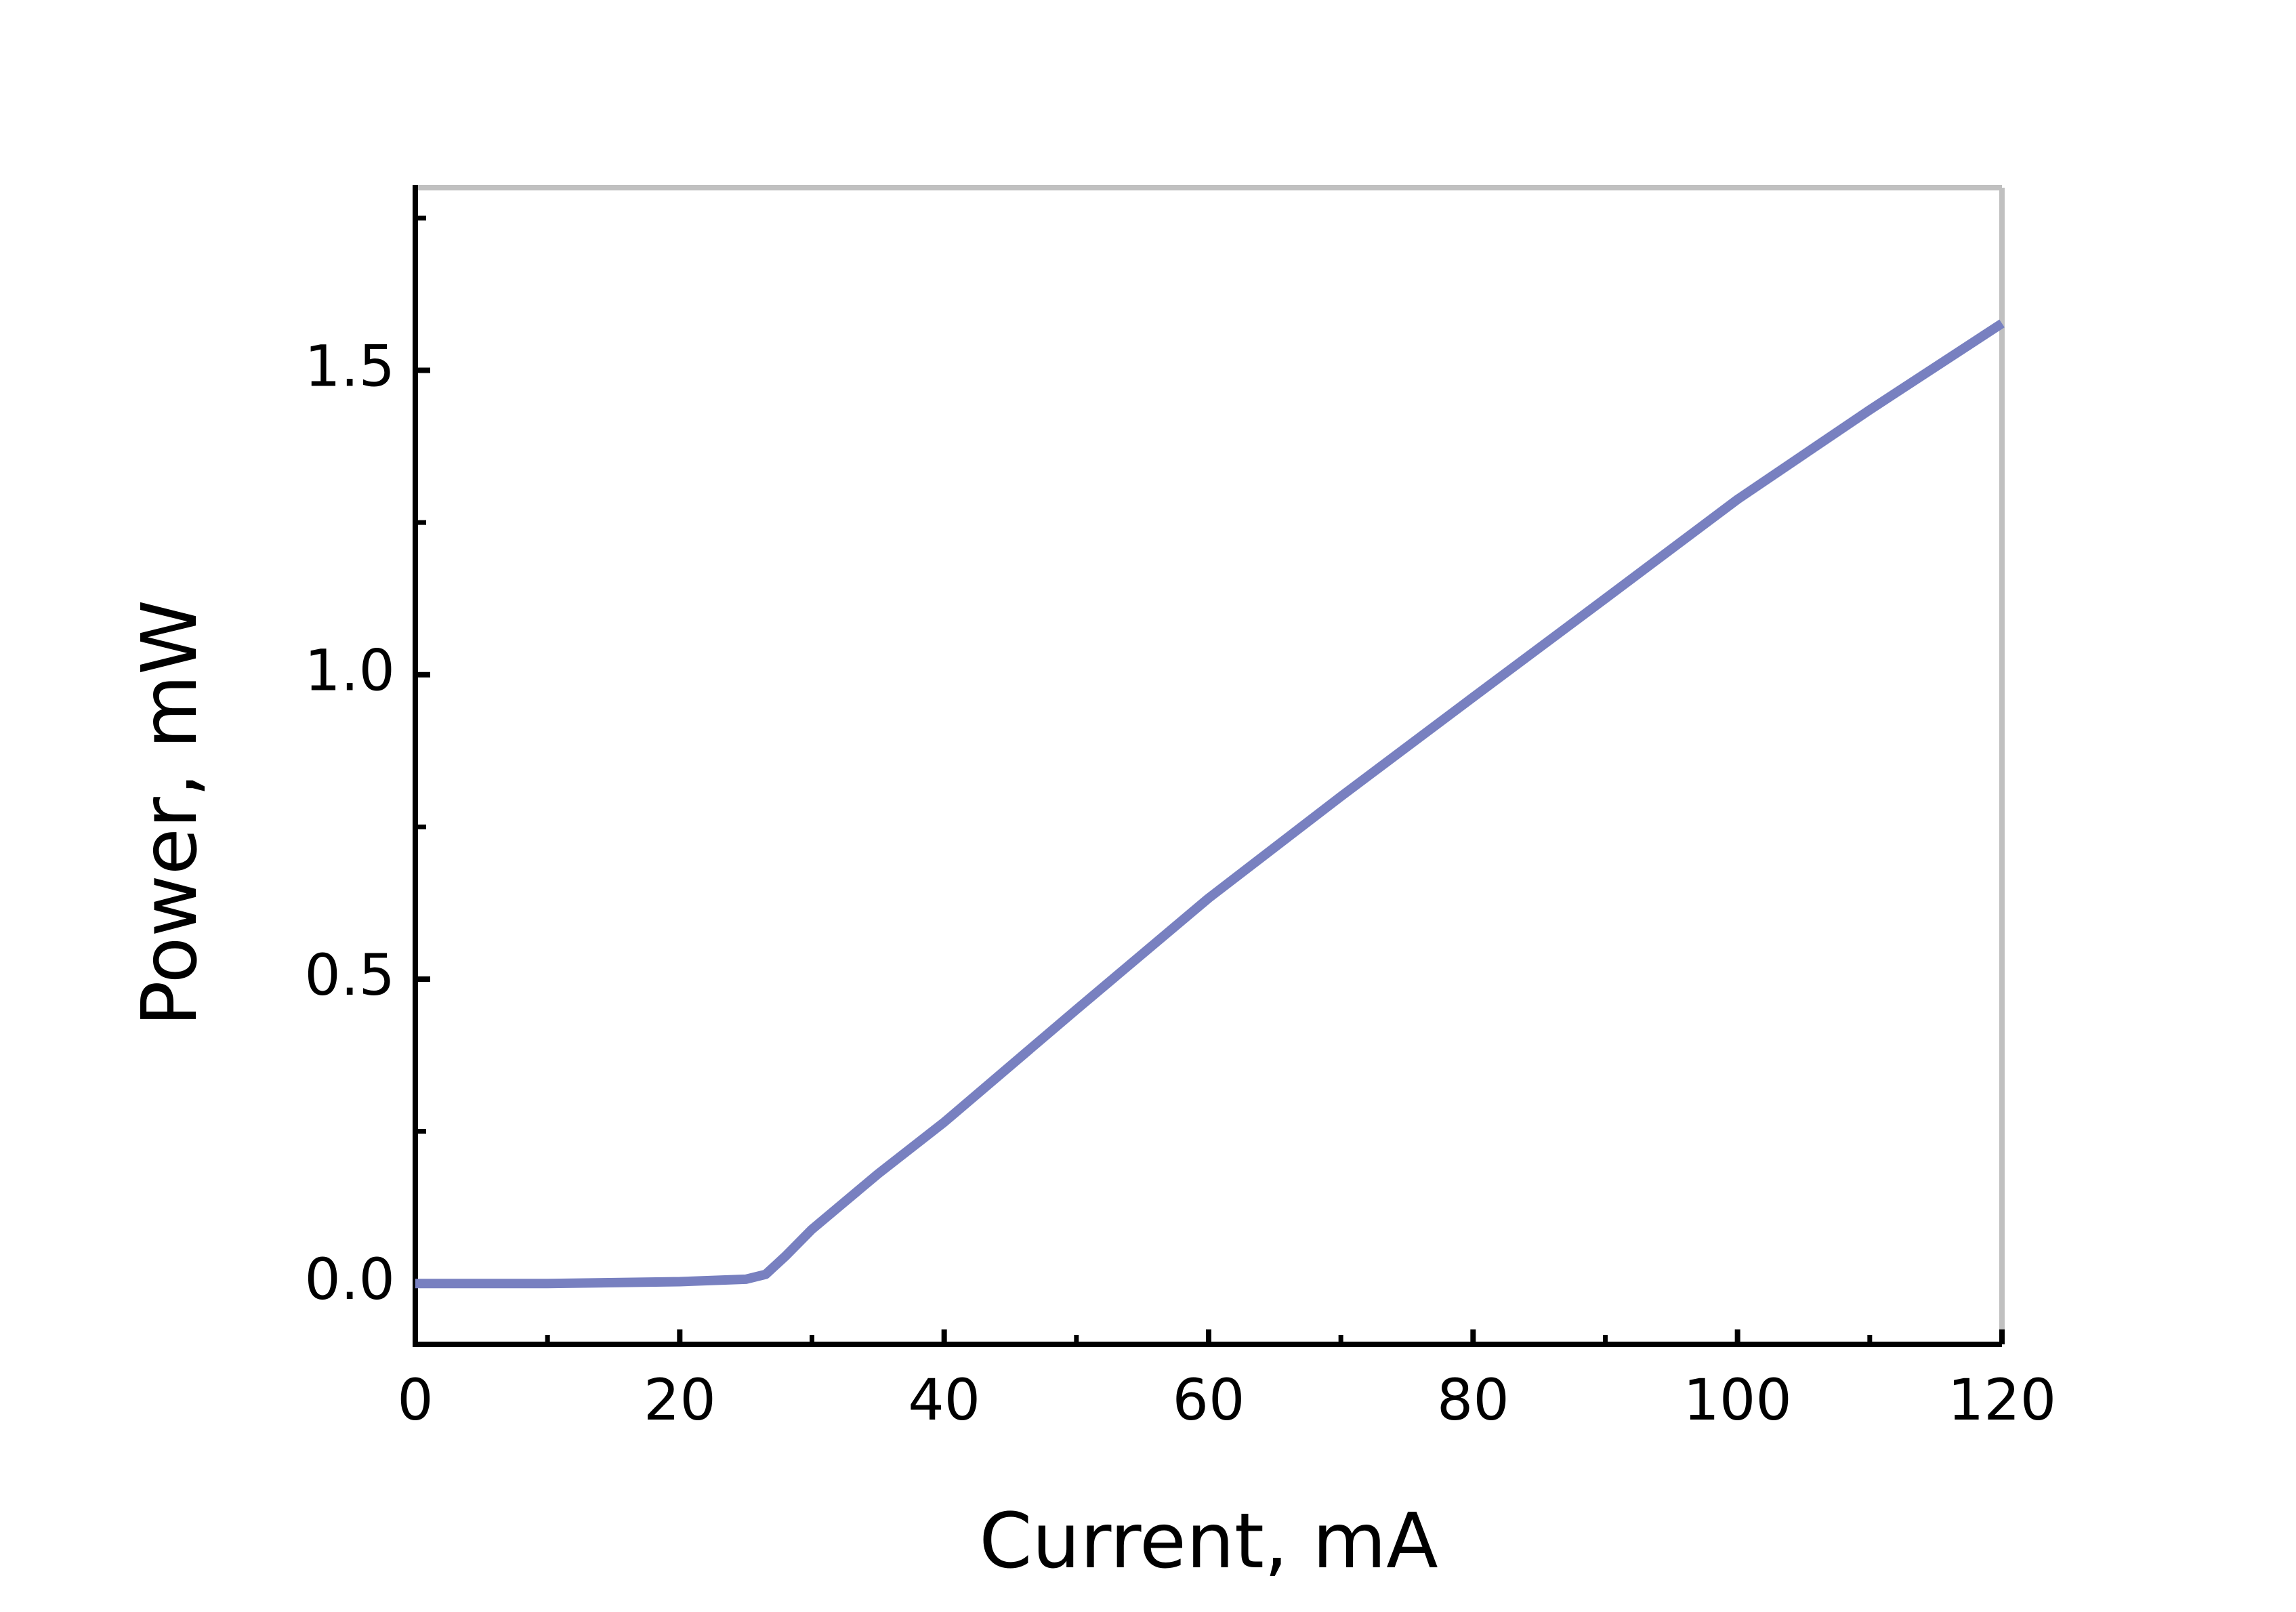 The image size is (2296, 1612). What do you see at coordinates (944, 1400) in the screenshot?
I see `x-tick-label: 40` at bounding box center [944, 1400].